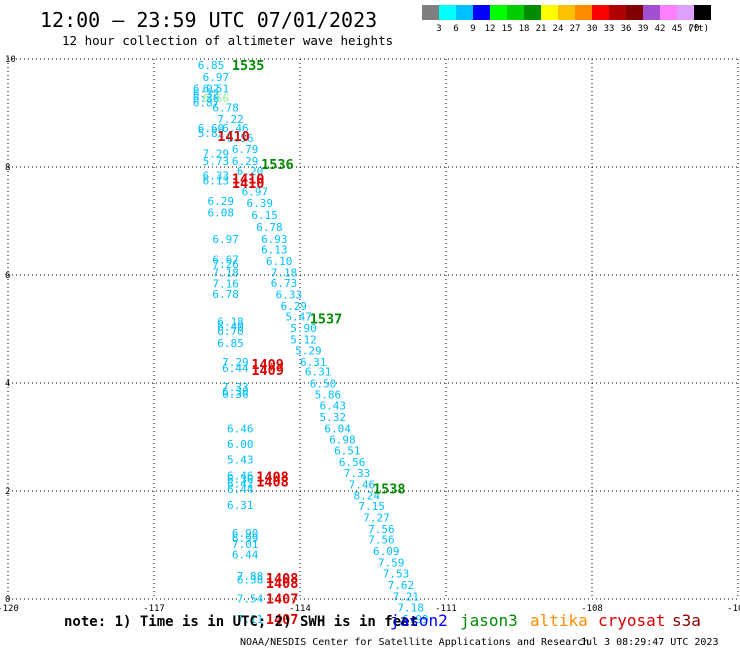  I want to click on swh-value: 6.44, so click(245, 555).